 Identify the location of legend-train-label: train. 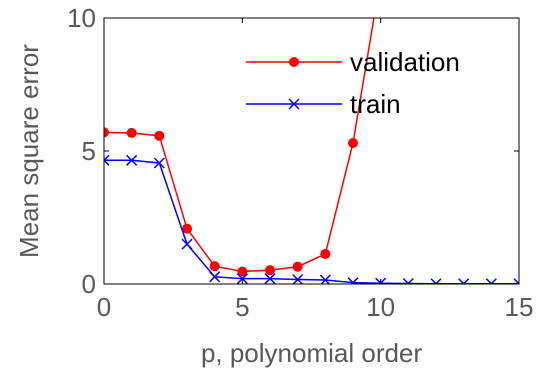
(375, 104).